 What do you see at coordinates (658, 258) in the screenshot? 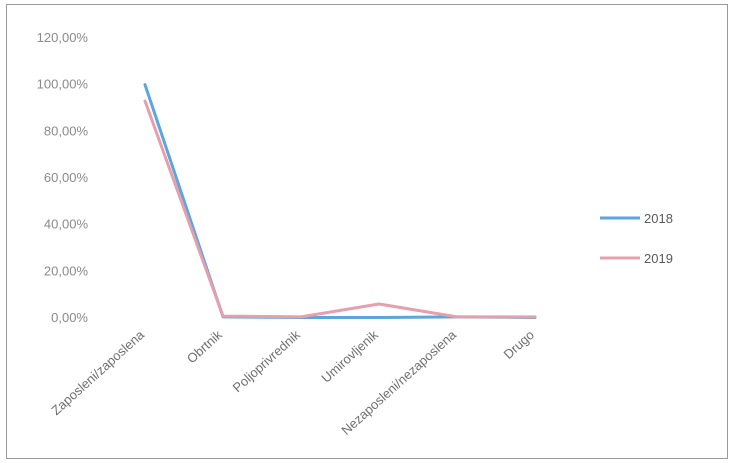
I see `legend-label: 2019` at bounding box center [658, 258].